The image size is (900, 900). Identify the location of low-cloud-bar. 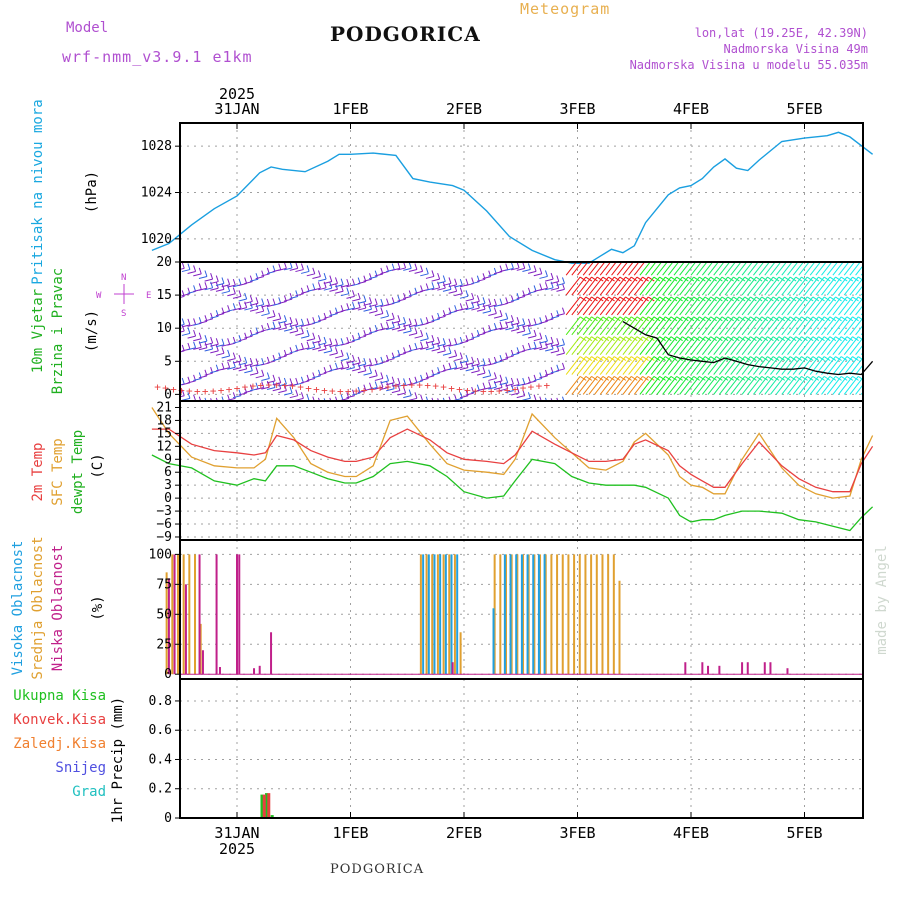
(185, 629).